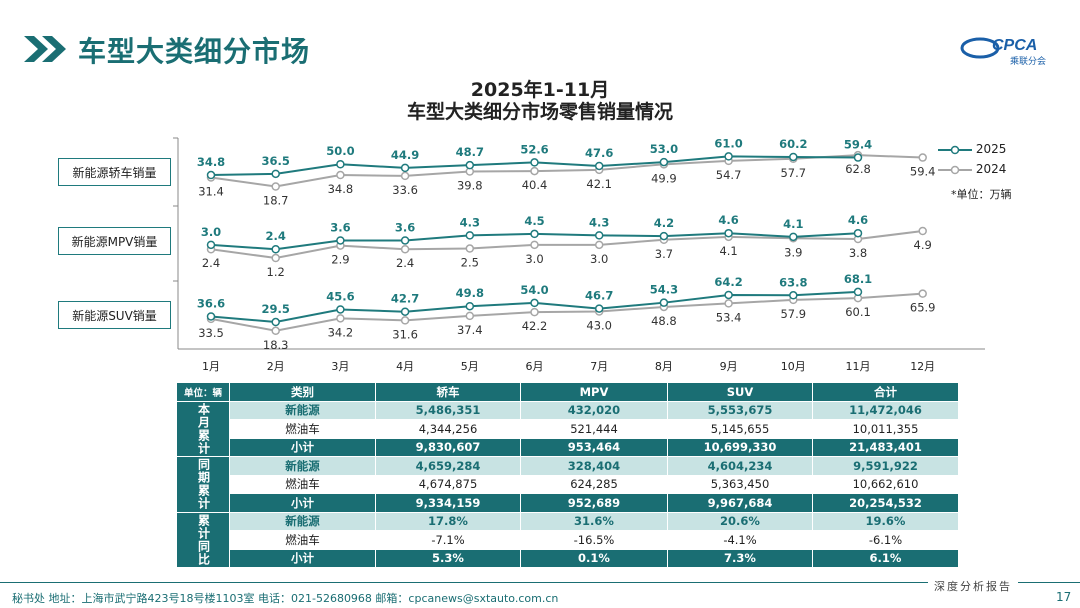 Image resolution: width=1080 pixels, height=608 pixels. Describe the element at coordinates (594, 484) in the screenshot. I see `table-cell: 624,285` at that location.